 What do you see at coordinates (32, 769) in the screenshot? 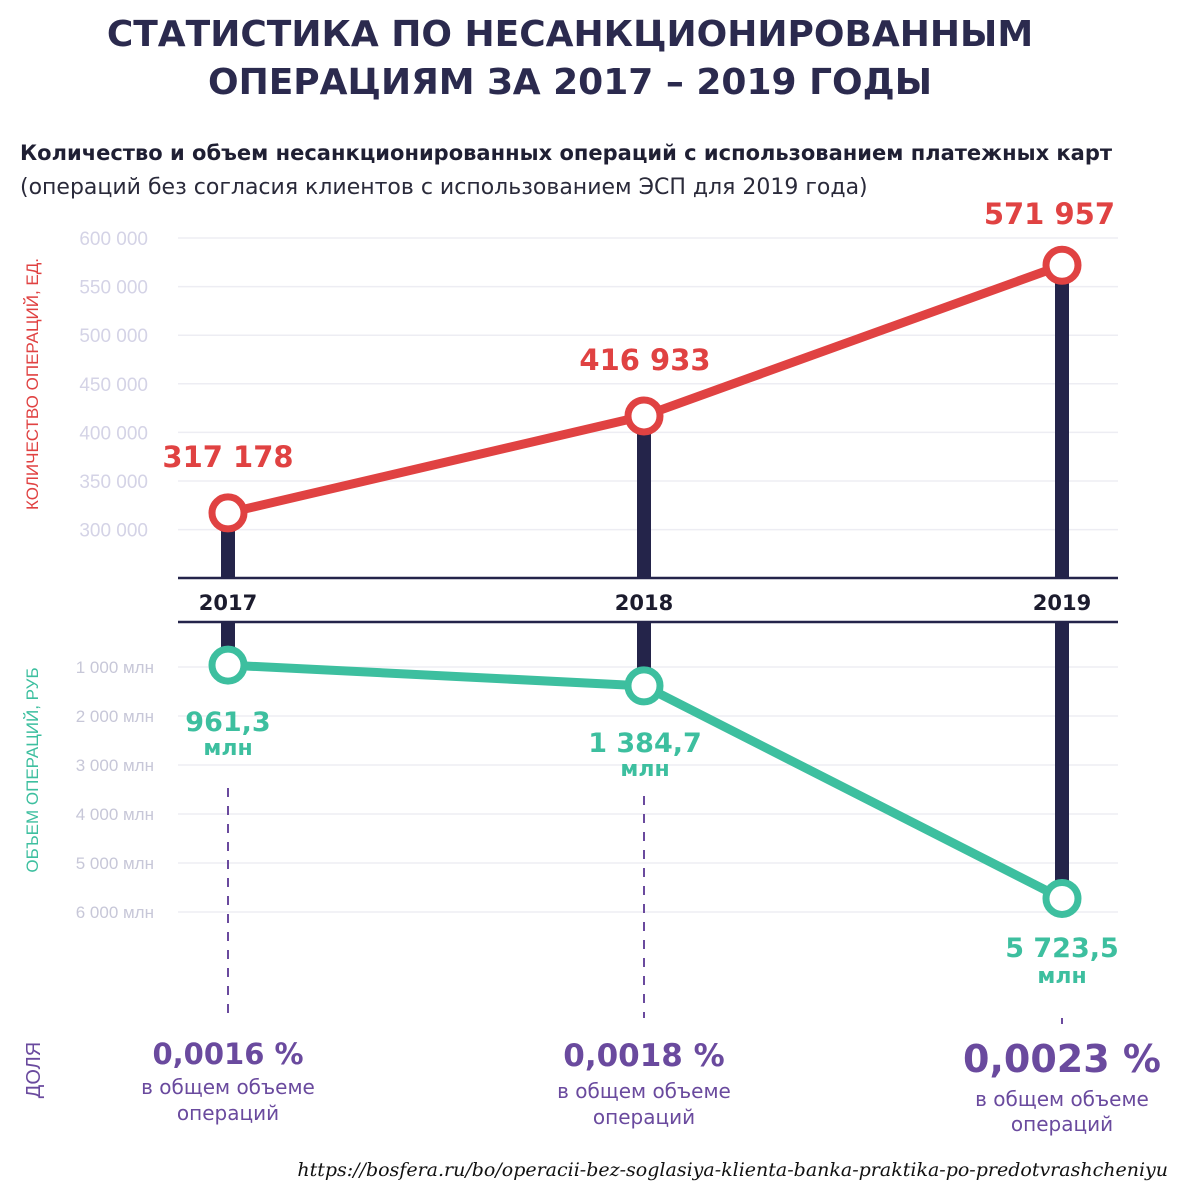
I see `bottom-y-axis-title: ОБЪЕМ ОПЕРАЦИЙ, РУБ` at bounding box center [32, 769].